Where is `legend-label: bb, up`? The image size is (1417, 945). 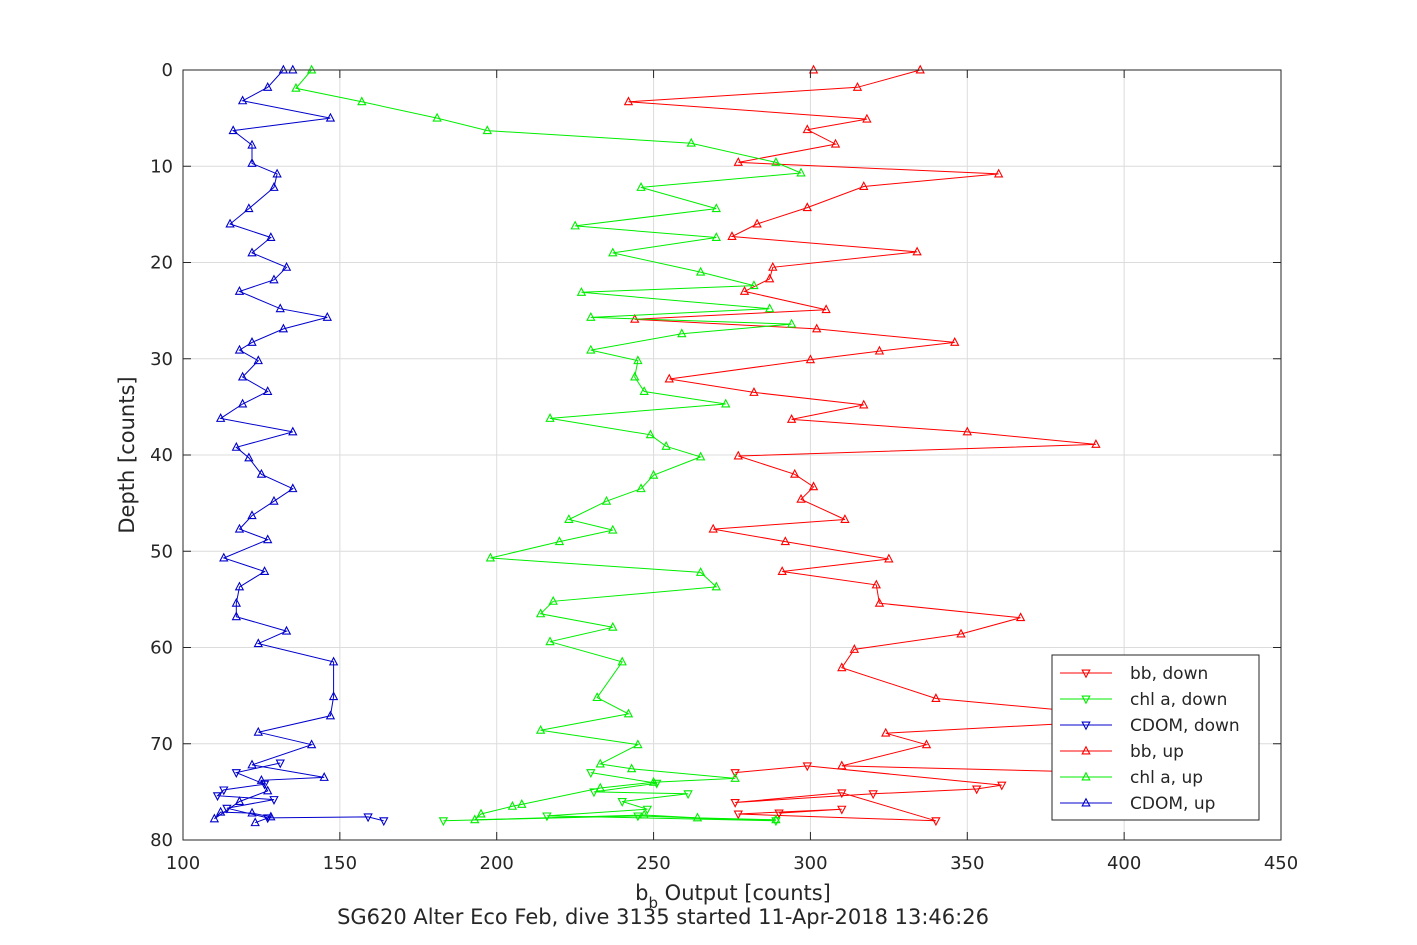
legend-label: bb, up is located at coordinates (1157, 752).